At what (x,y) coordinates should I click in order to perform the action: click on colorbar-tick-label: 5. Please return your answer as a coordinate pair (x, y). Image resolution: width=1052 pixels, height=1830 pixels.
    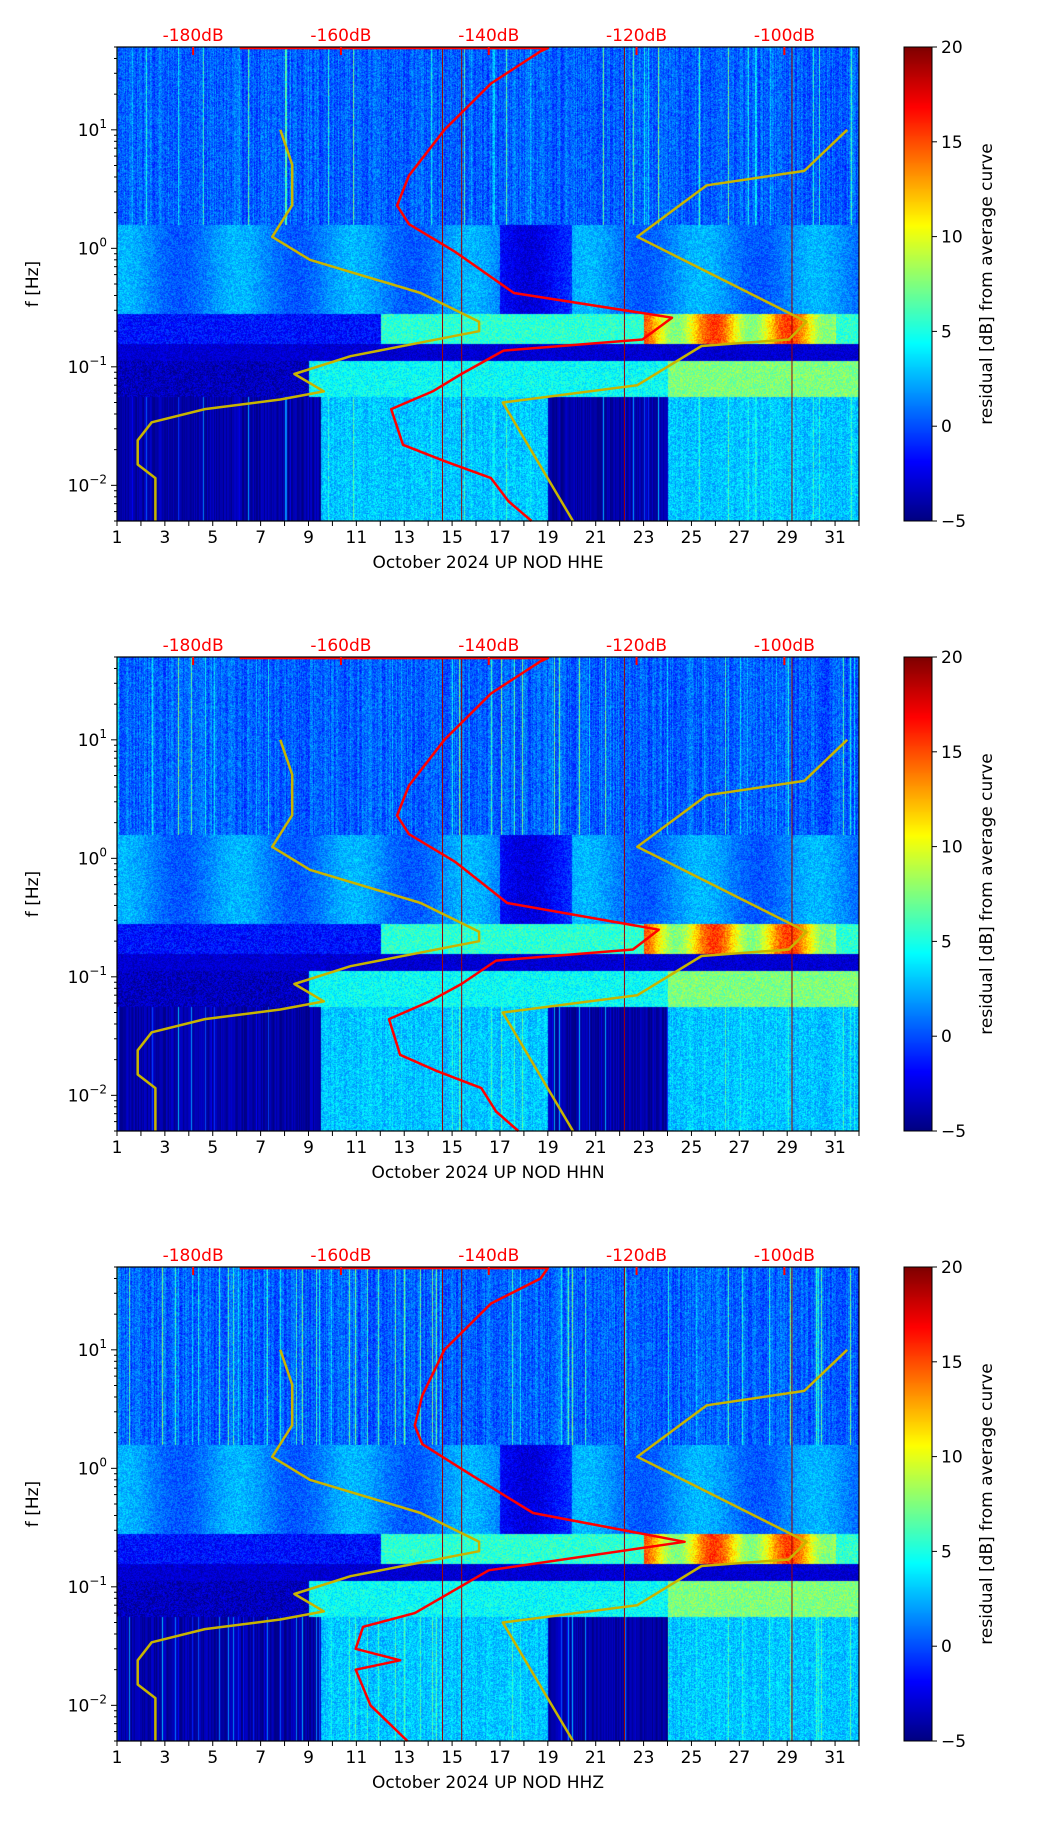
    Looking at the image, I should click on (946, 942).